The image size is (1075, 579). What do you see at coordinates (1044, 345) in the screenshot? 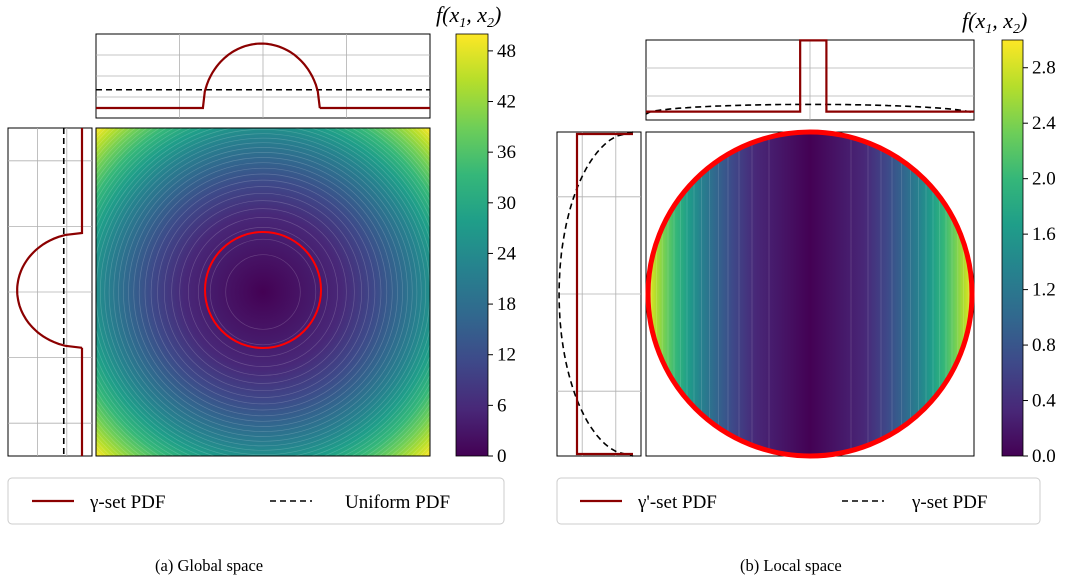
I see `colorbar-tick-label: 0.8` at bounding box center [1044, 345].